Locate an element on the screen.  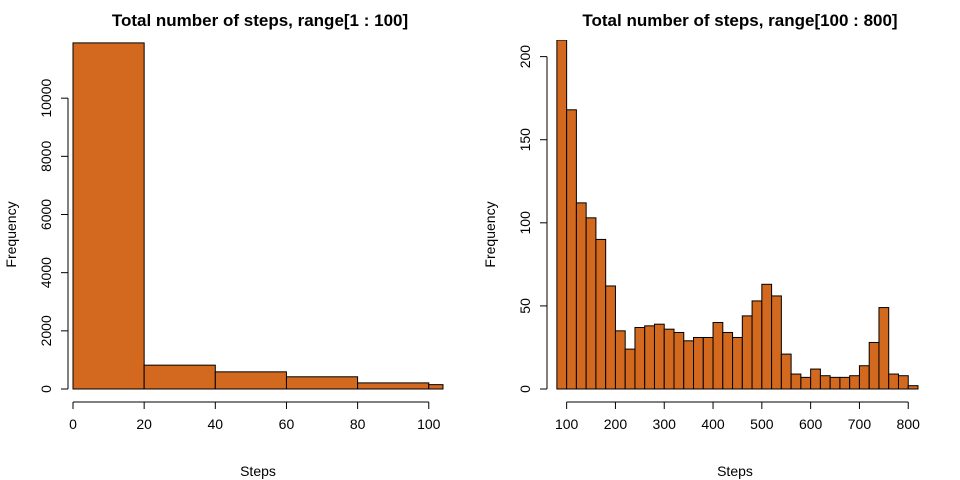
y-tick-label: 8000 is located at coordinates (46, 156).